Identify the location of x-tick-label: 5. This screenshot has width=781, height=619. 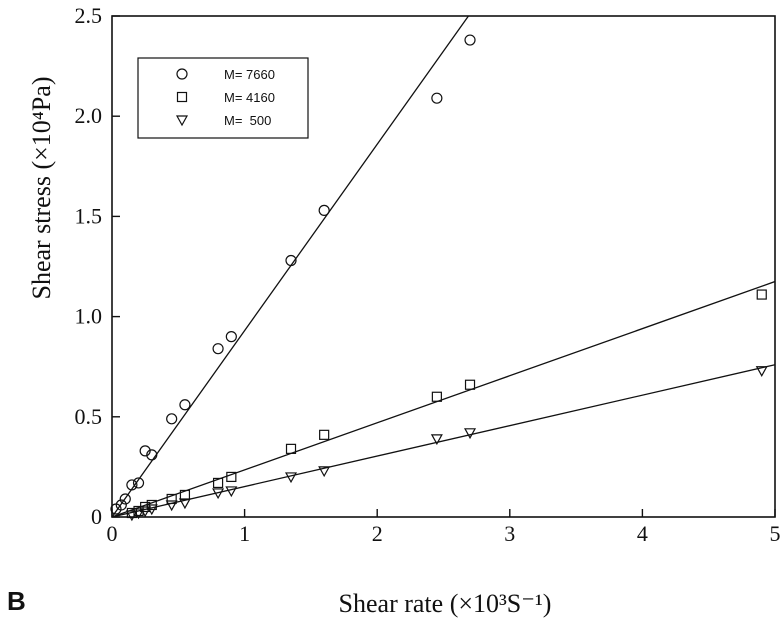
(775, 533).